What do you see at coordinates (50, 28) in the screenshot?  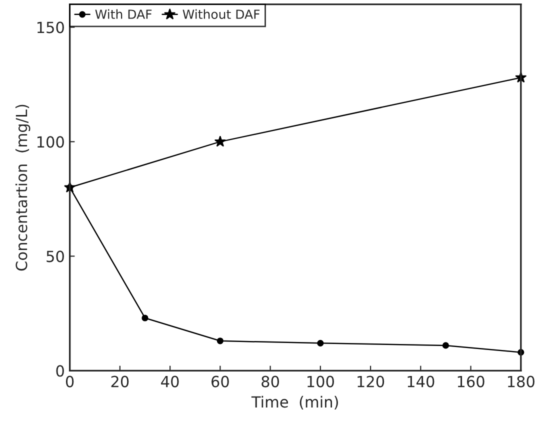 I see `y-tick-label: 150` at bounding box center [50, 28].